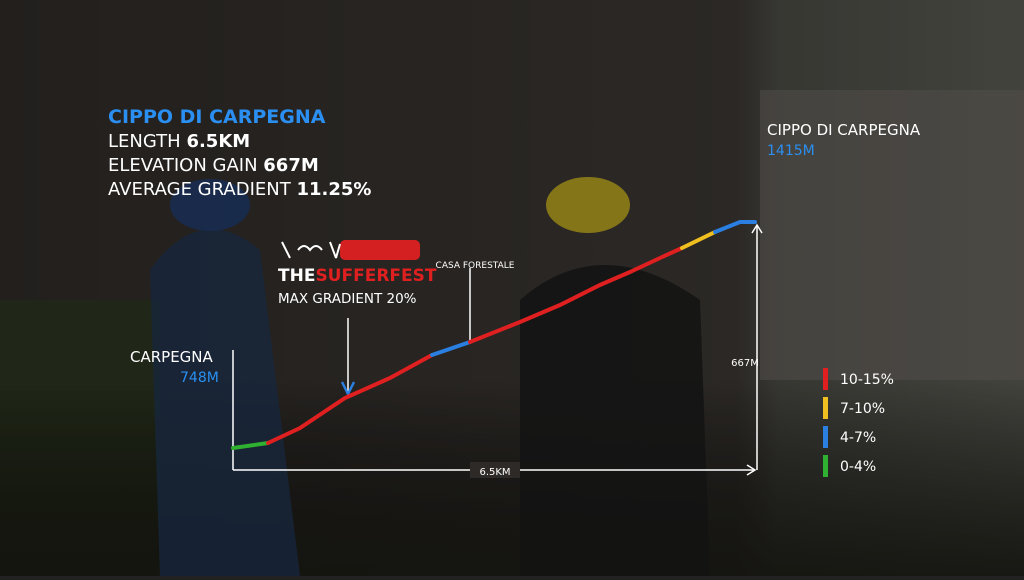 This screenshot has height=580, width=1024. I want to click on label-bg, so click(495, 470).